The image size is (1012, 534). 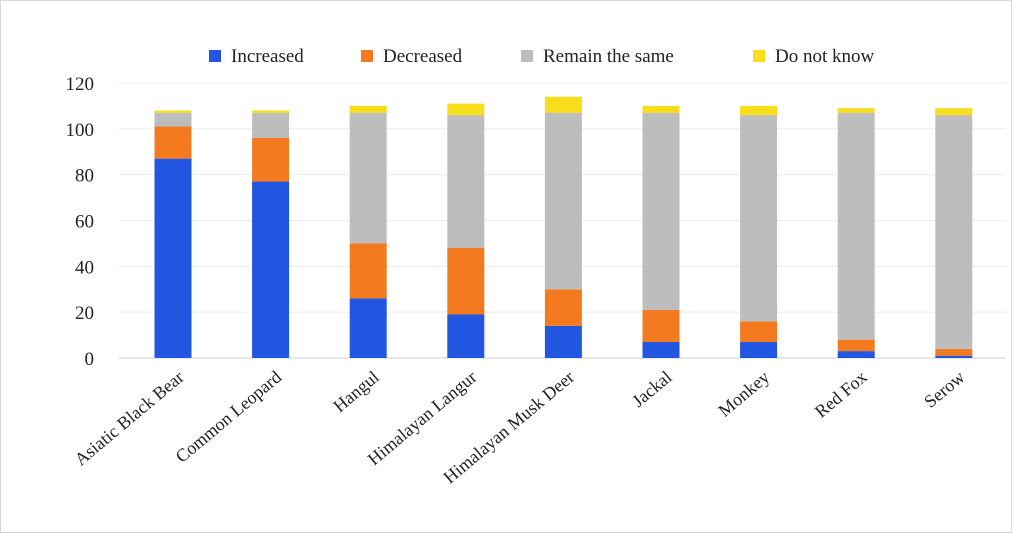 What do you see at coordinates (954, 232) in the screenshot?
I see `bar-serow-remain-the-same` at bounding box center [954, 232].